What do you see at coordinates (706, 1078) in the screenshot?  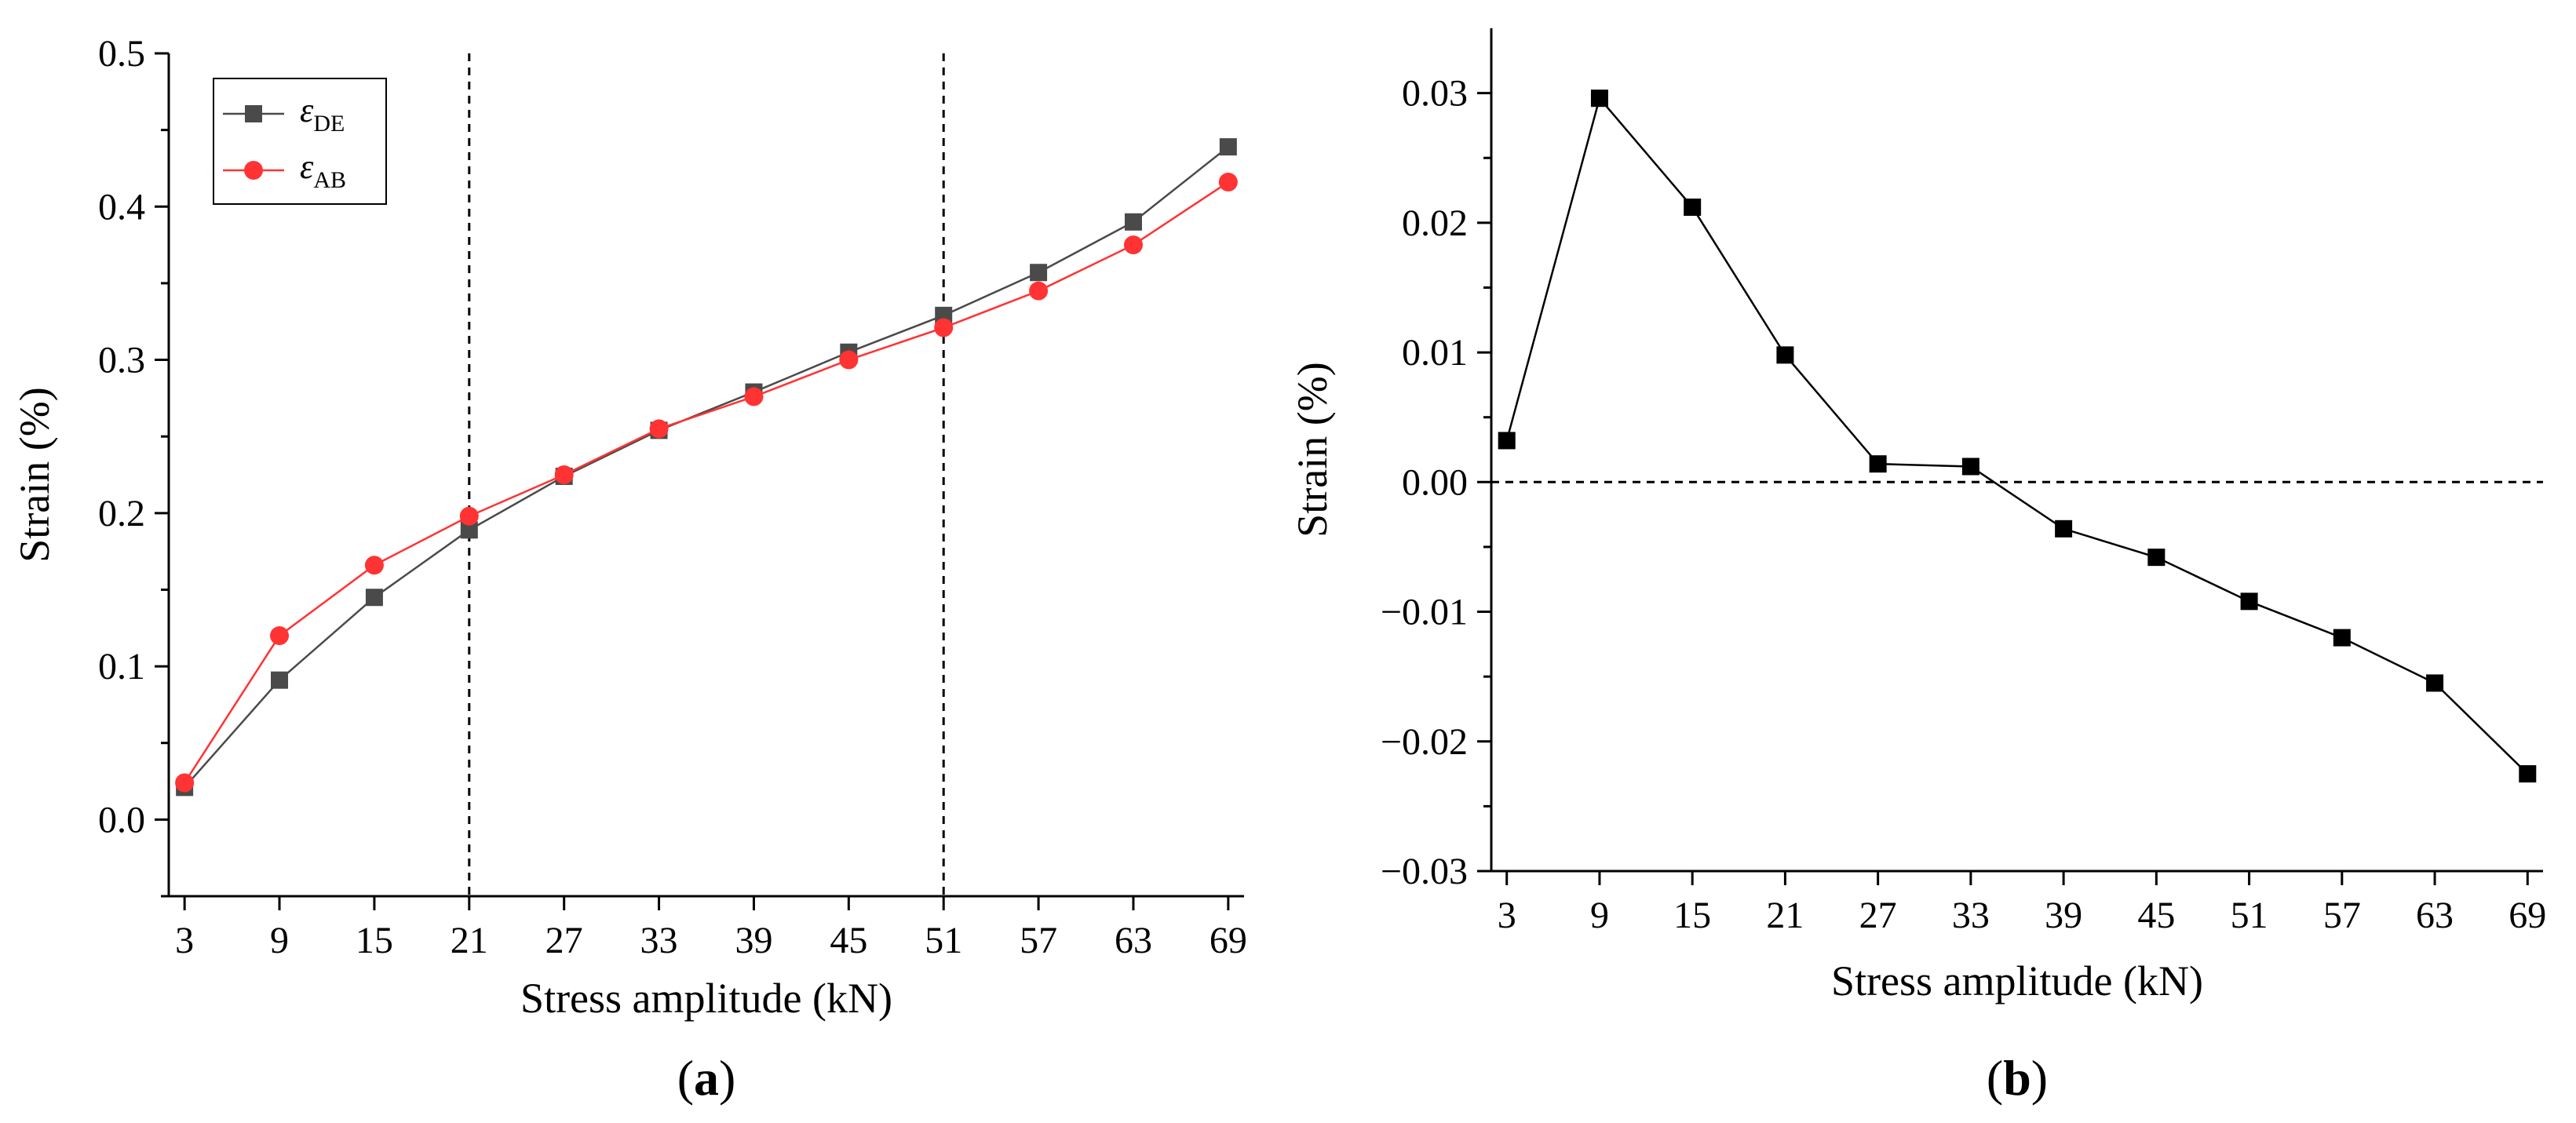 I see `panel-label: (a)` at bounding box center [706, 1078].